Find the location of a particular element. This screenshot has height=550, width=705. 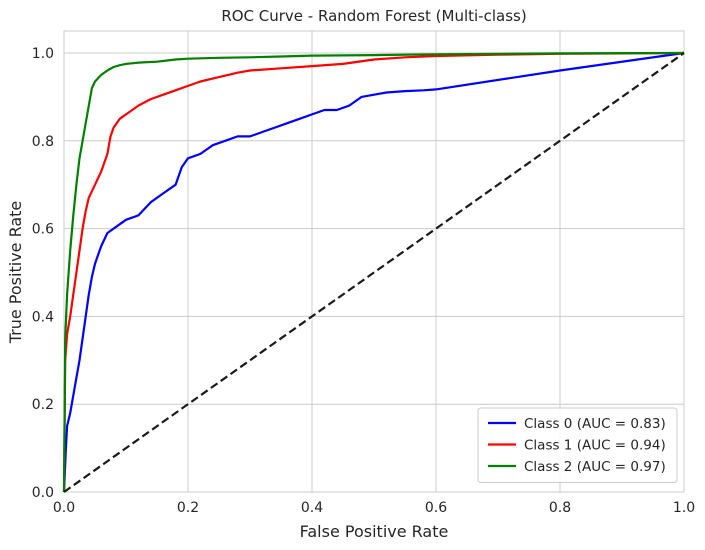

legend-label: Class 1 (AUC = 0.94) is located at coordinates (595, 446).